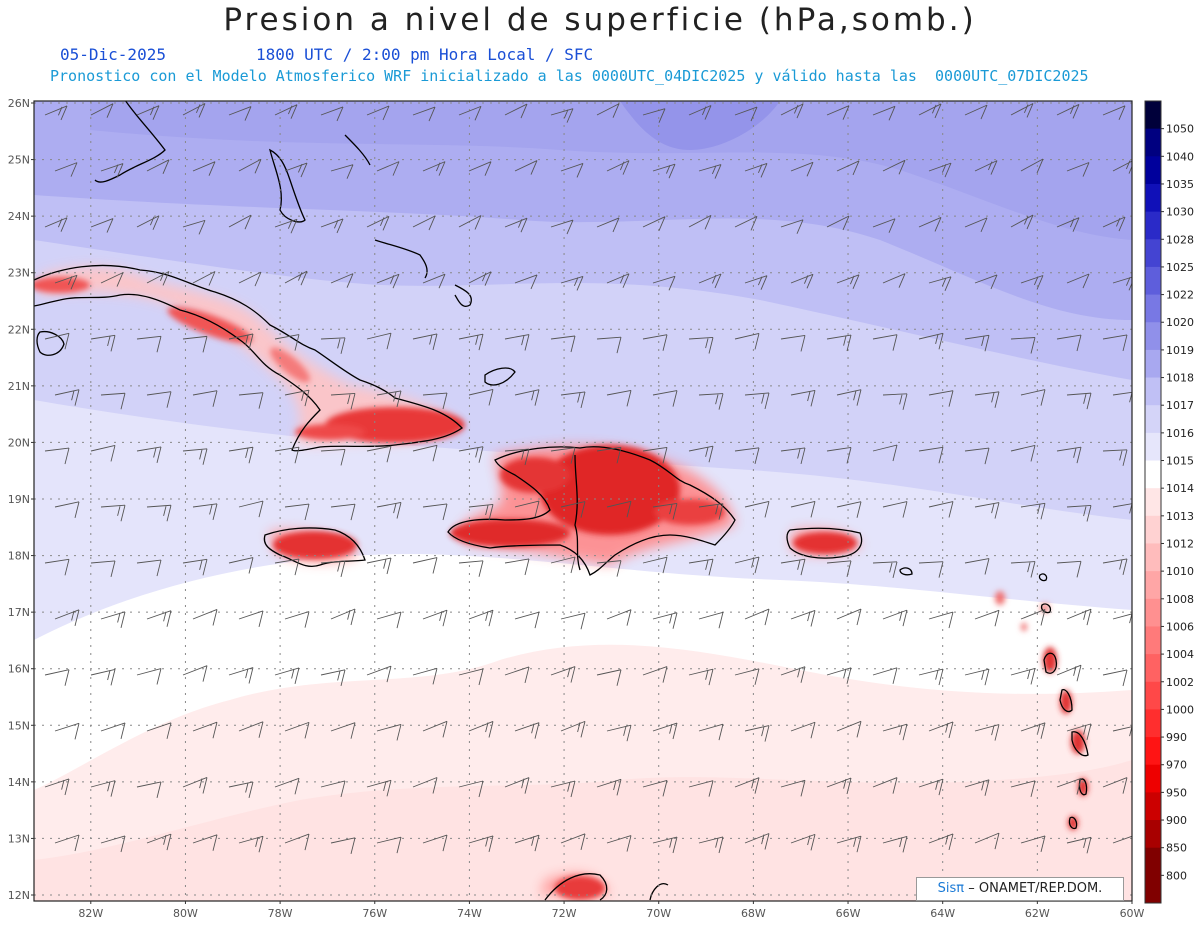  Describe the element at coordinates (1132, 913) in the screenshot. I see `lon-label: 60W` at that location.